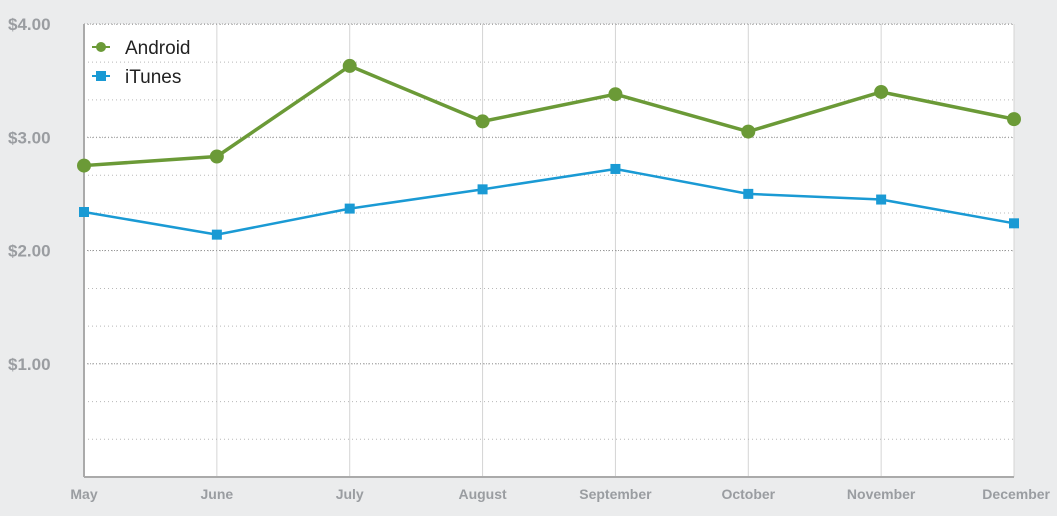 This screenshot has height=516, width=1057. What do you see at coordinates (83, 494) in the screenshot?
I see `x-tick-label: May` at bounding box center [83, 494].